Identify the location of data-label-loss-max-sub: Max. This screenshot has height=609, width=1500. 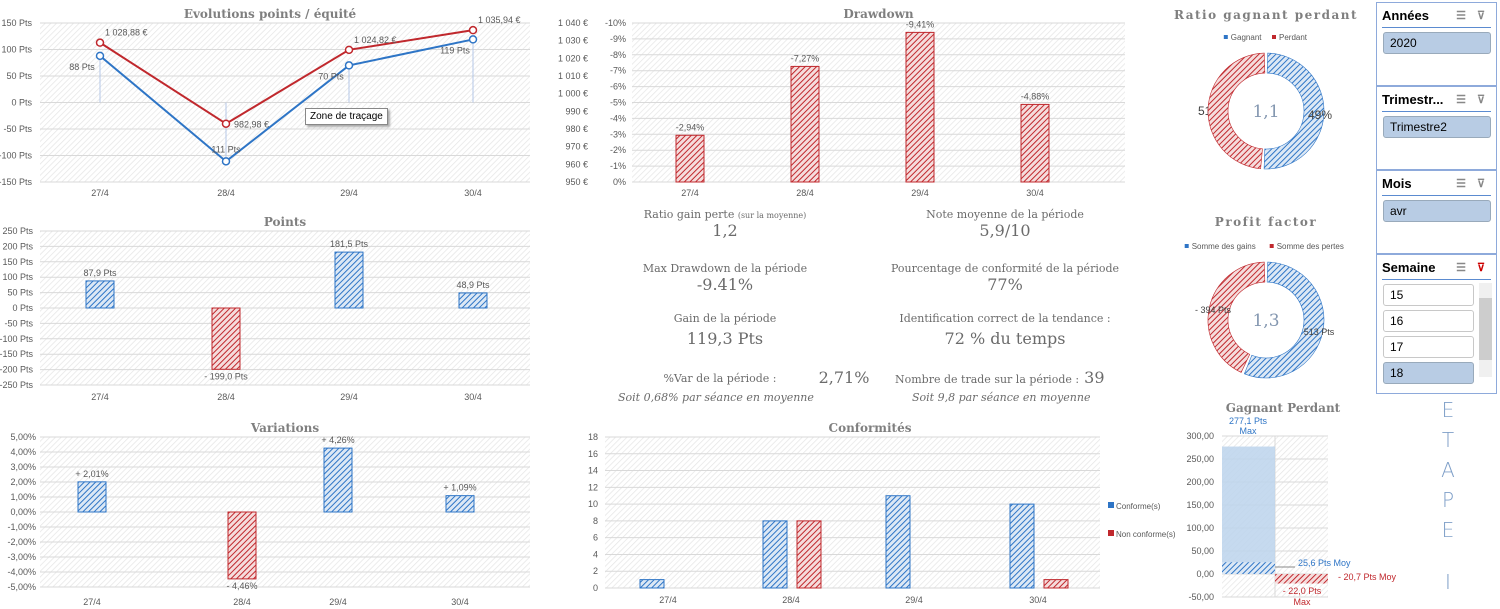
(1302, 602).